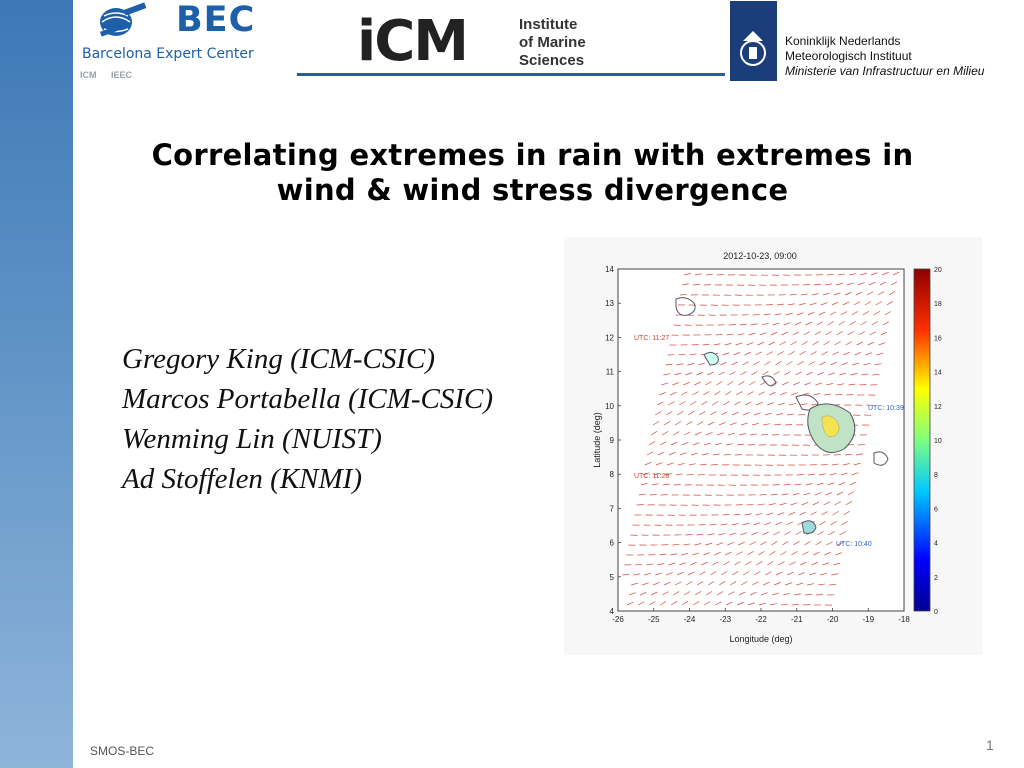 The width and height of the screenshot is (1024, 768). What do you see at coordinates (216, 20) in the screenshot?
I see `bec-acronym: BEC` at bounding box center [216, 20].